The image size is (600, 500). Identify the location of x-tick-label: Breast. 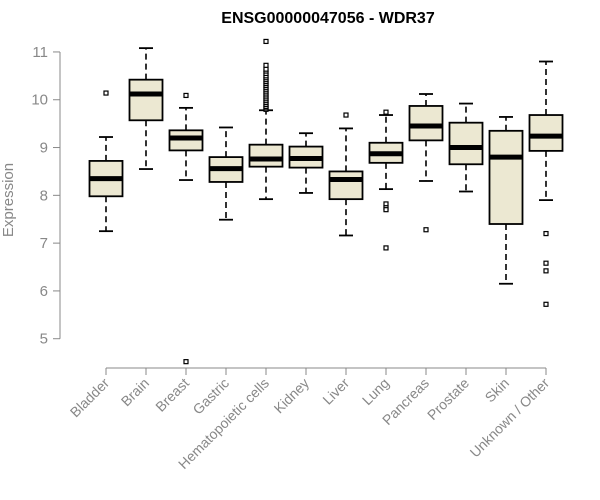
(172, 395).